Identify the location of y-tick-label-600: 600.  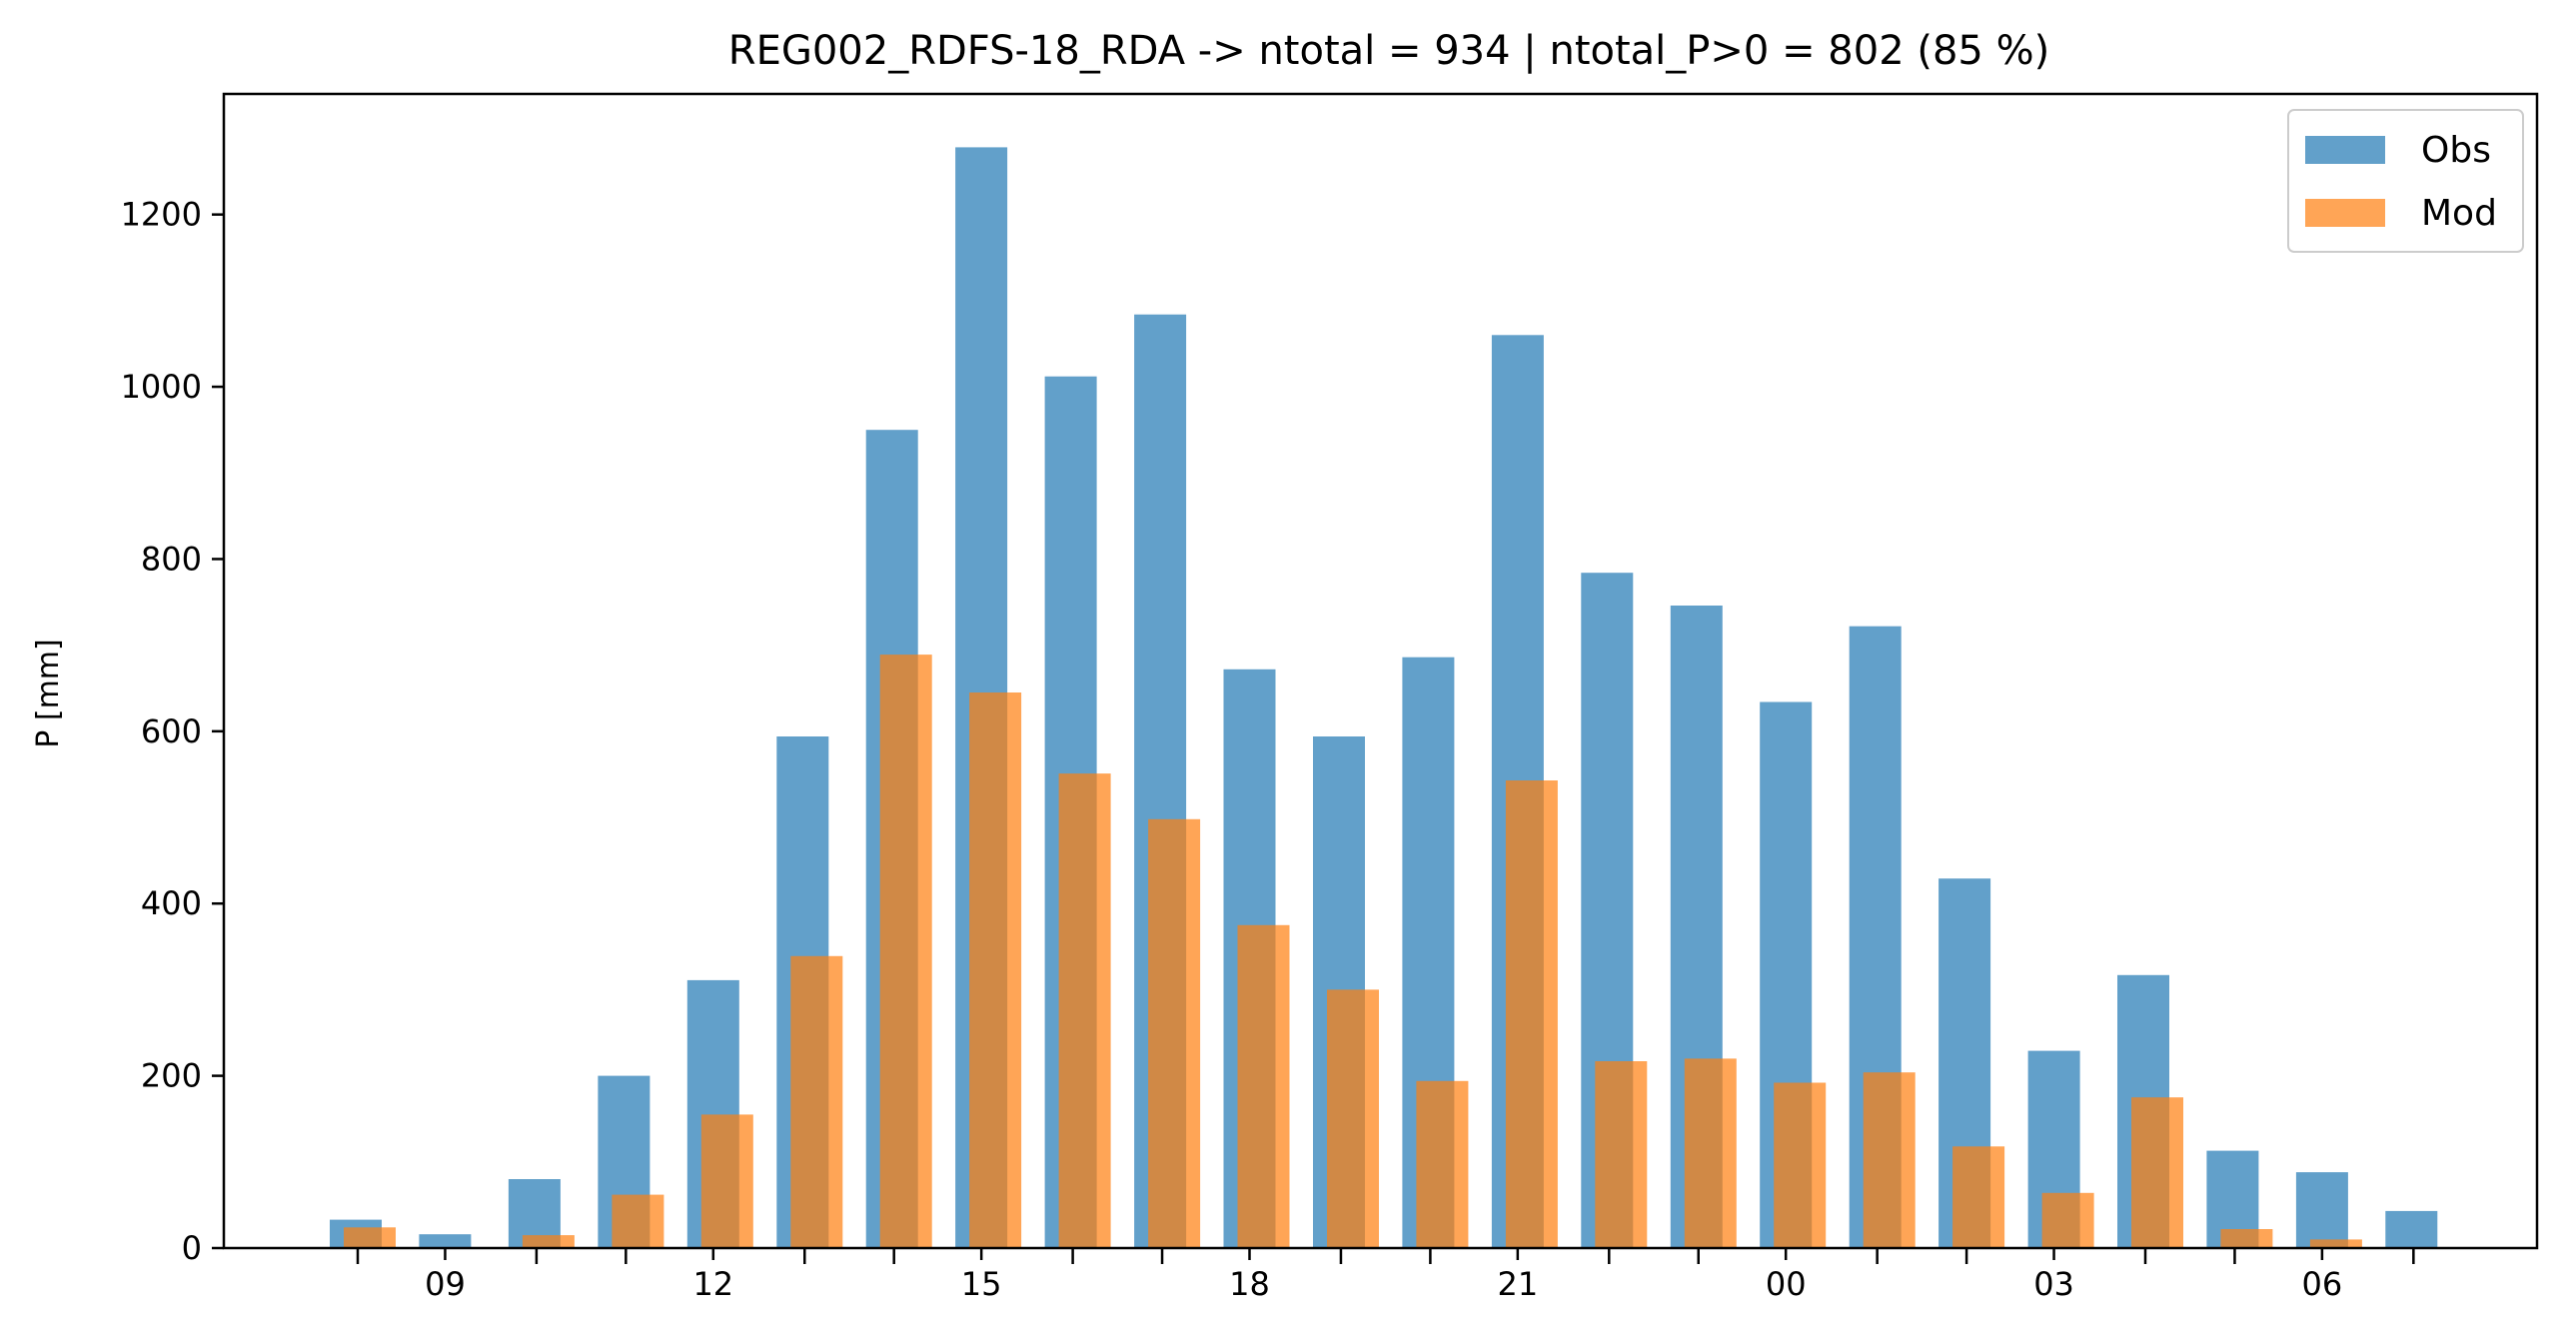
(171, 731).